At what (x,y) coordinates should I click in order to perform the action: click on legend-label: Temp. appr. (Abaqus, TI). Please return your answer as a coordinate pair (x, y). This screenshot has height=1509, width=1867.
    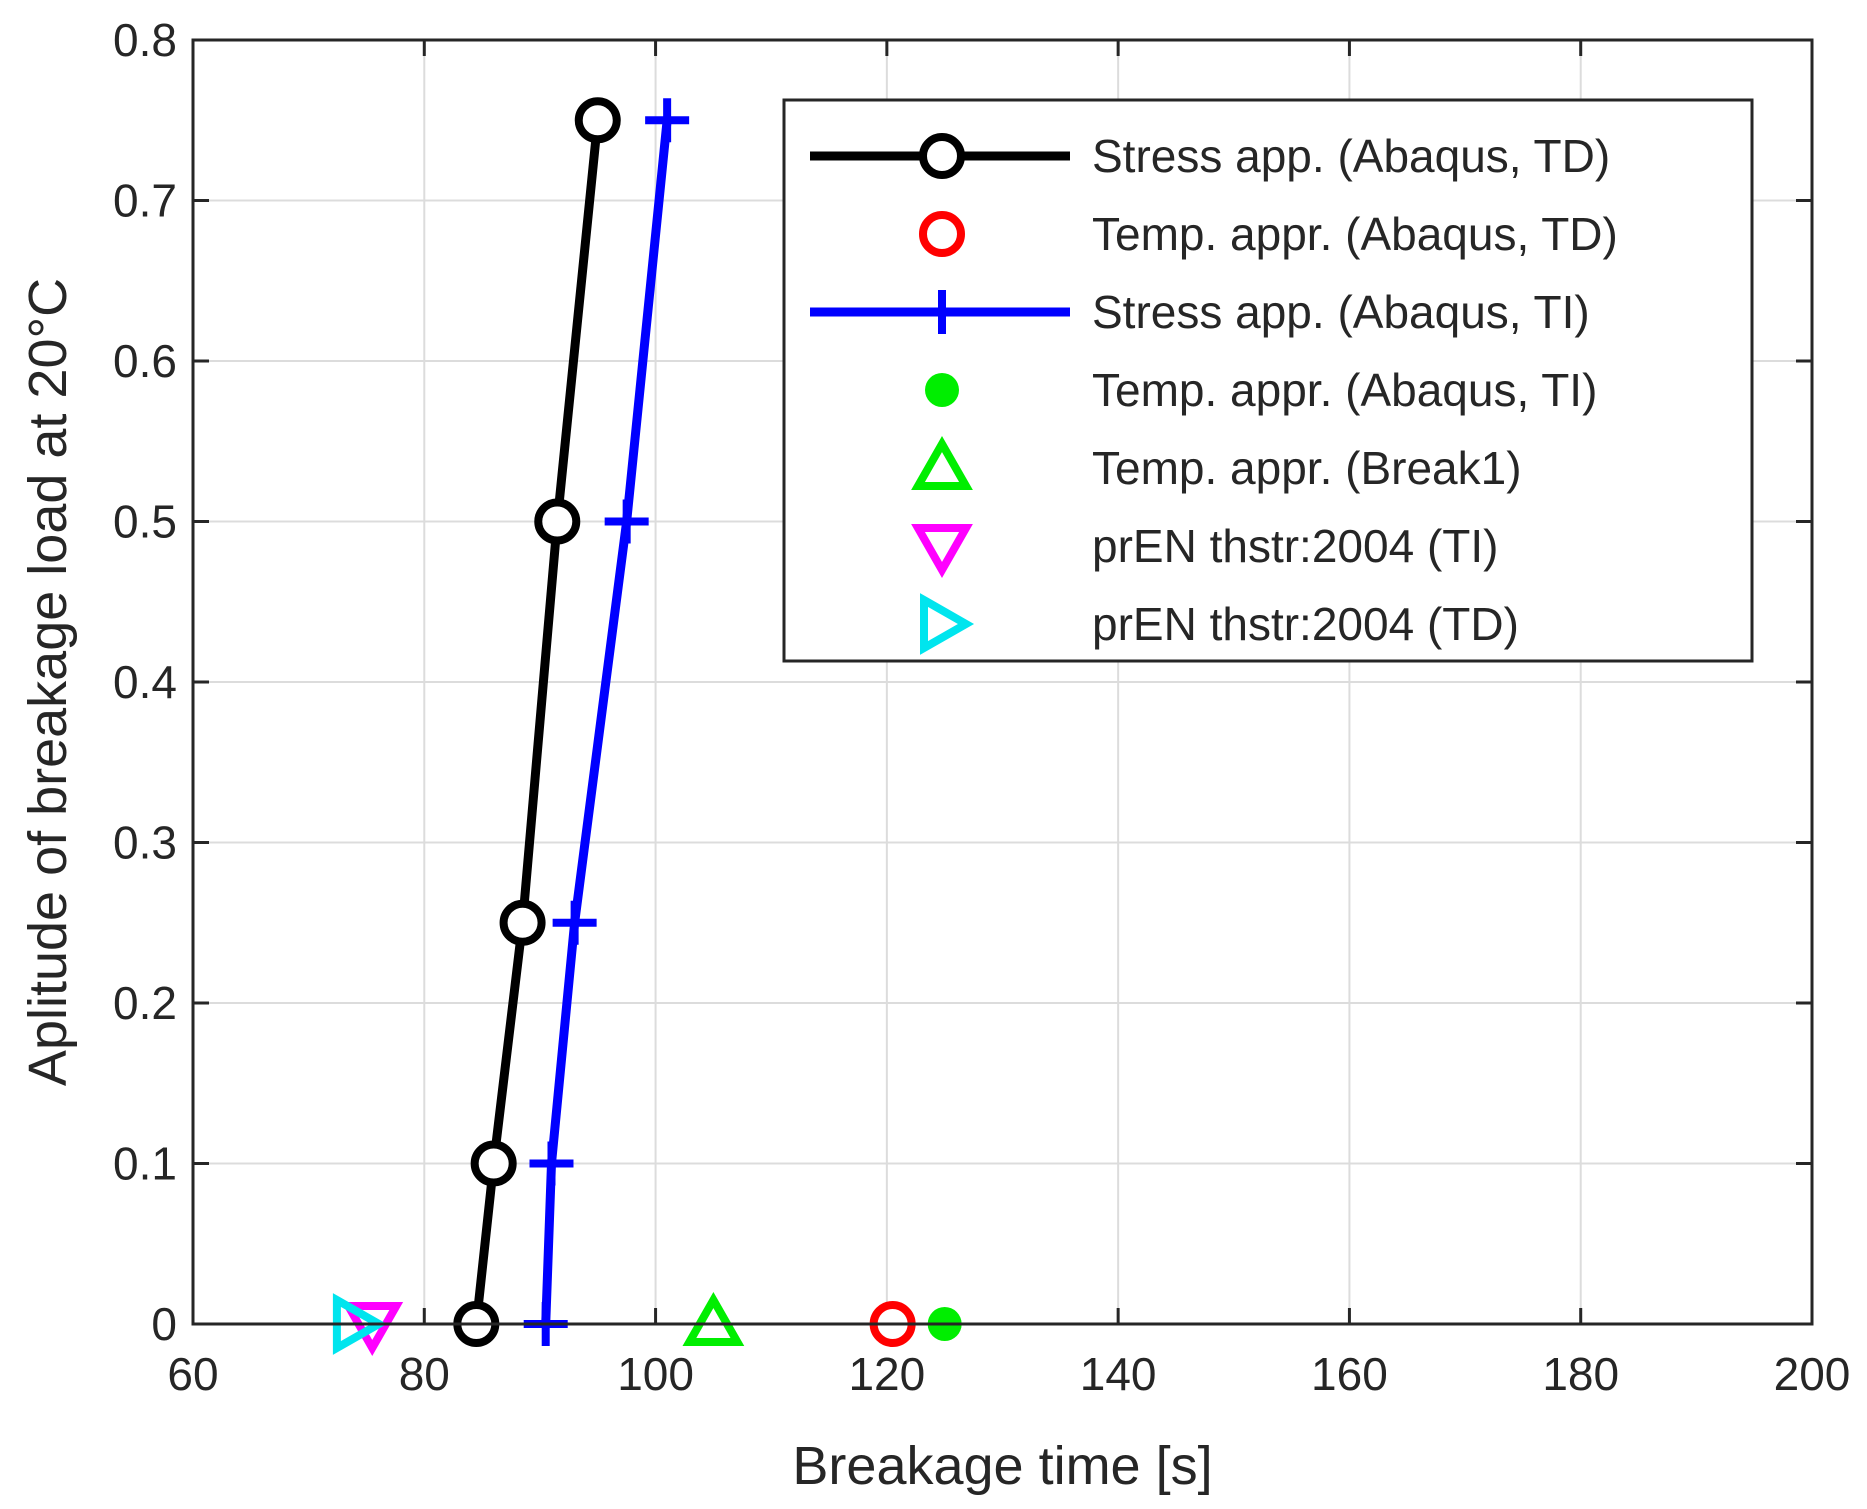
    Looking at the image, I should click on (1344, 390).